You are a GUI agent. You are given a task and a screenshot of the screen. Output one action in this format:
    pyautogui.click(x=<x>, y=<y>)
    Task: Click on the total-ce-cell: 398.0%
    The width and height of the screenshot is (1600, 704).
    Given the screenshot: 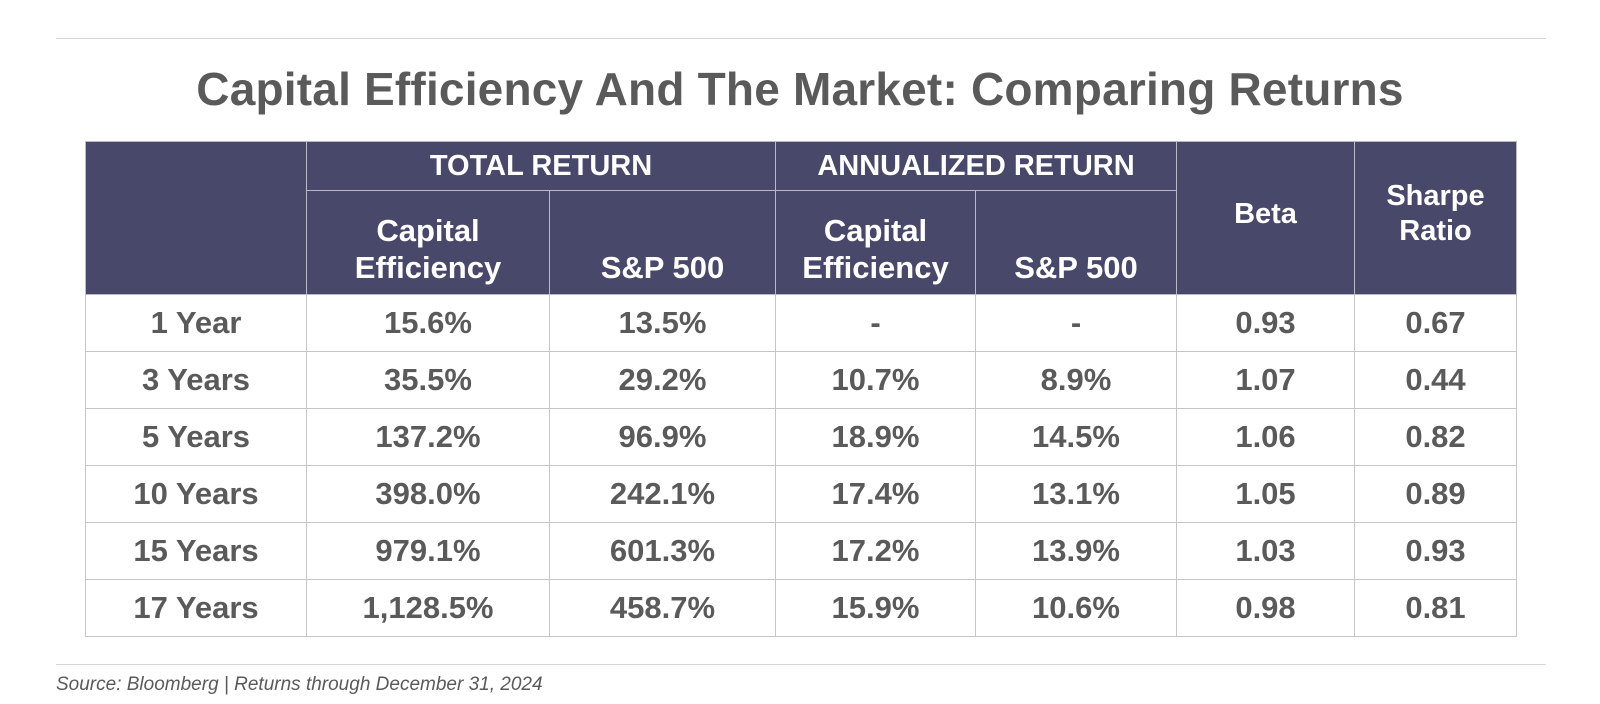 What is the action you would take?
    pyautogui.click(x=428, y=494)
    